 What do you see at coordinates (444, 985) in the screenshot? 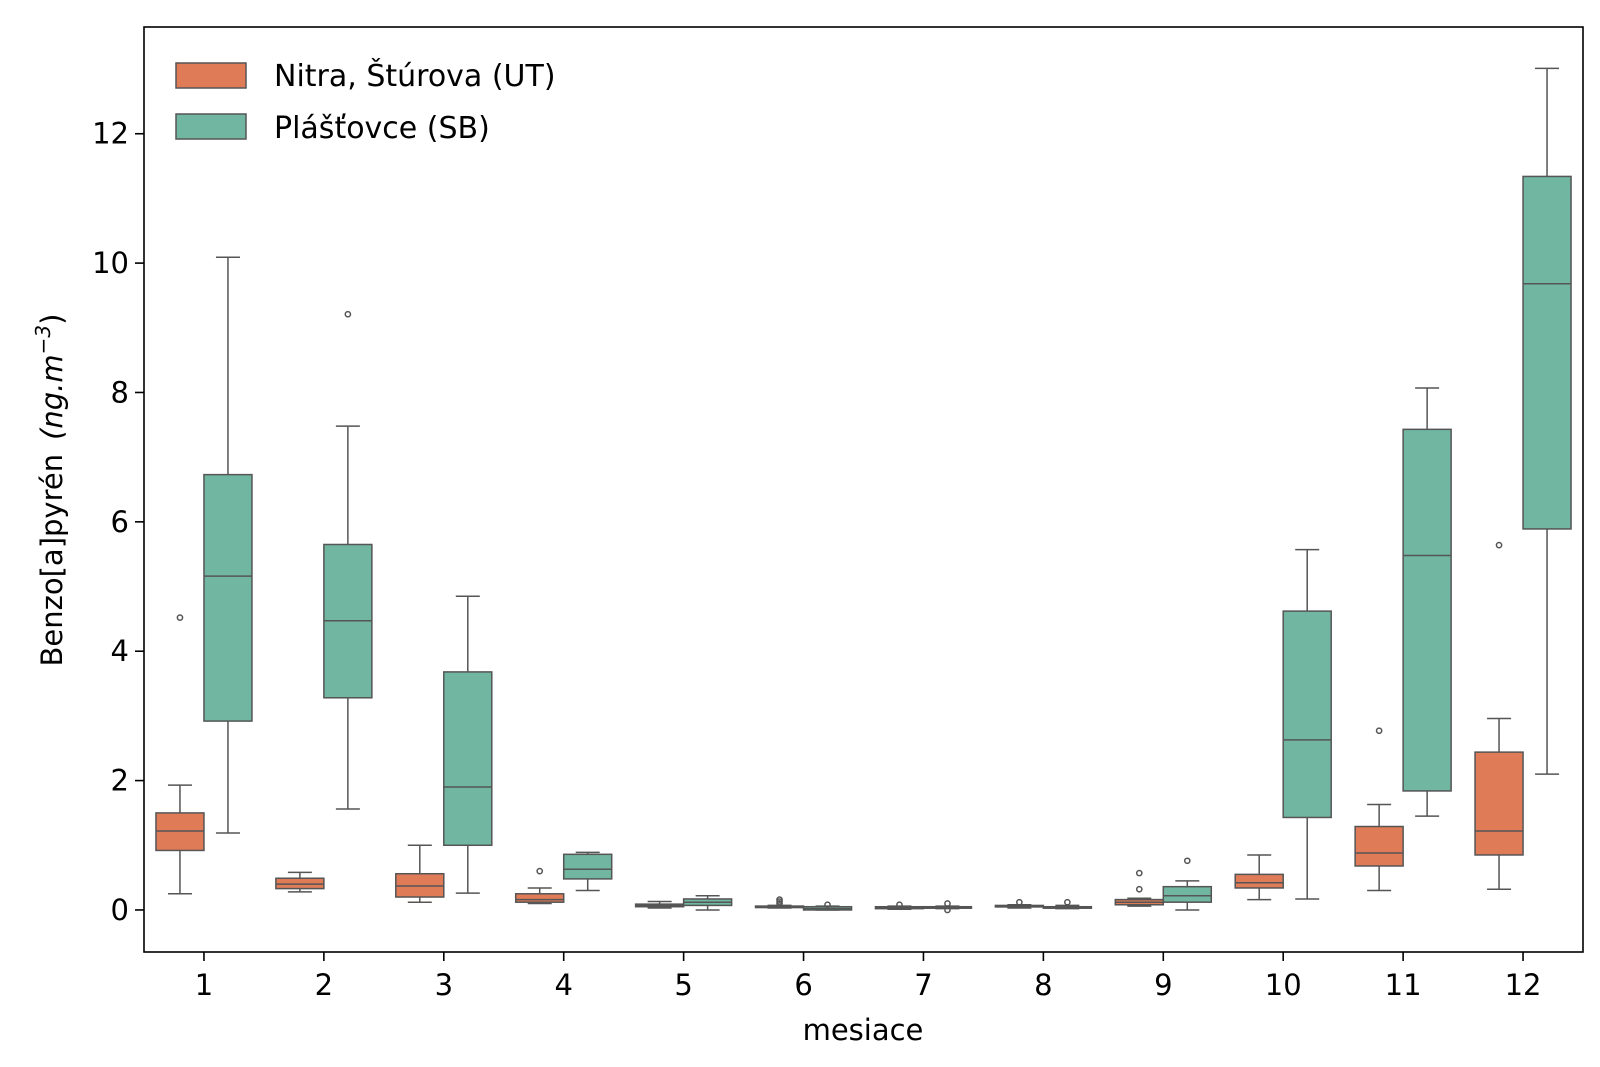
I see `x-tick-label: 3` at bounding box center [444, 985].